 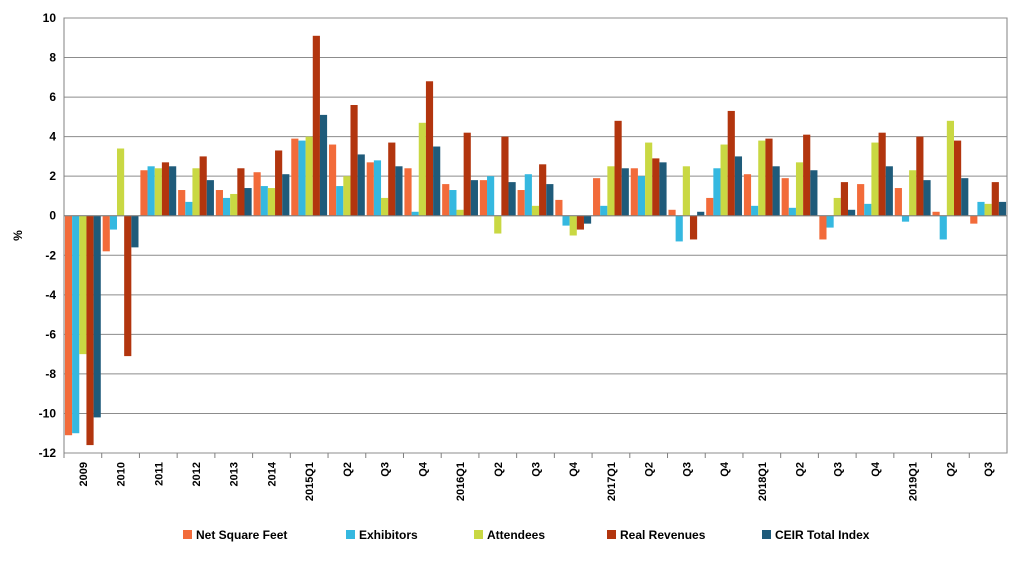 What do you see at coordinates (478, 534) in the screenshot?
I see `legend-swatch-attendees` at bounding box center [478, 534].